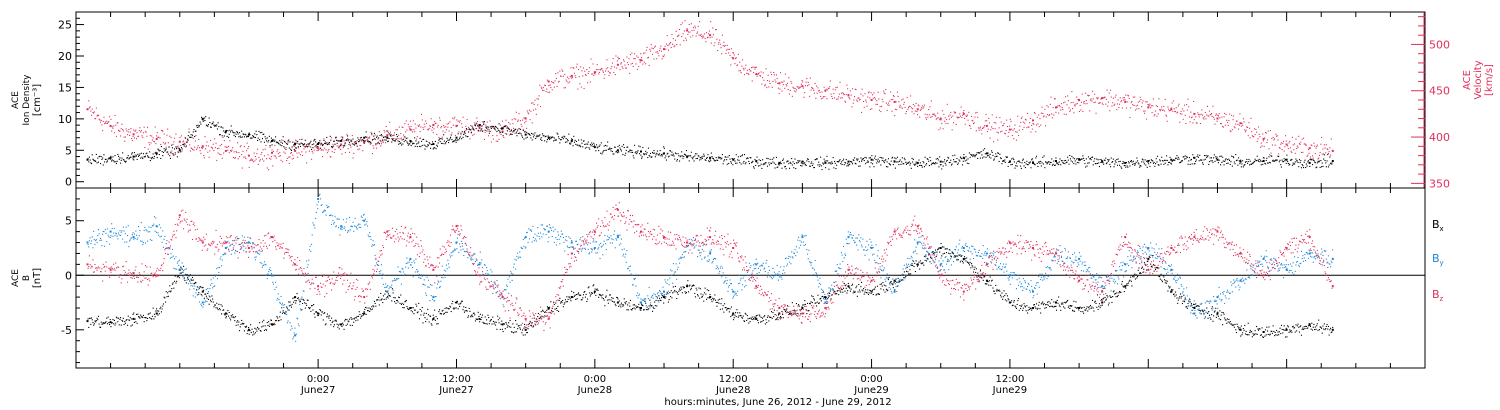  I want to click on density-left-tick-label: 10, so click(65, 119).